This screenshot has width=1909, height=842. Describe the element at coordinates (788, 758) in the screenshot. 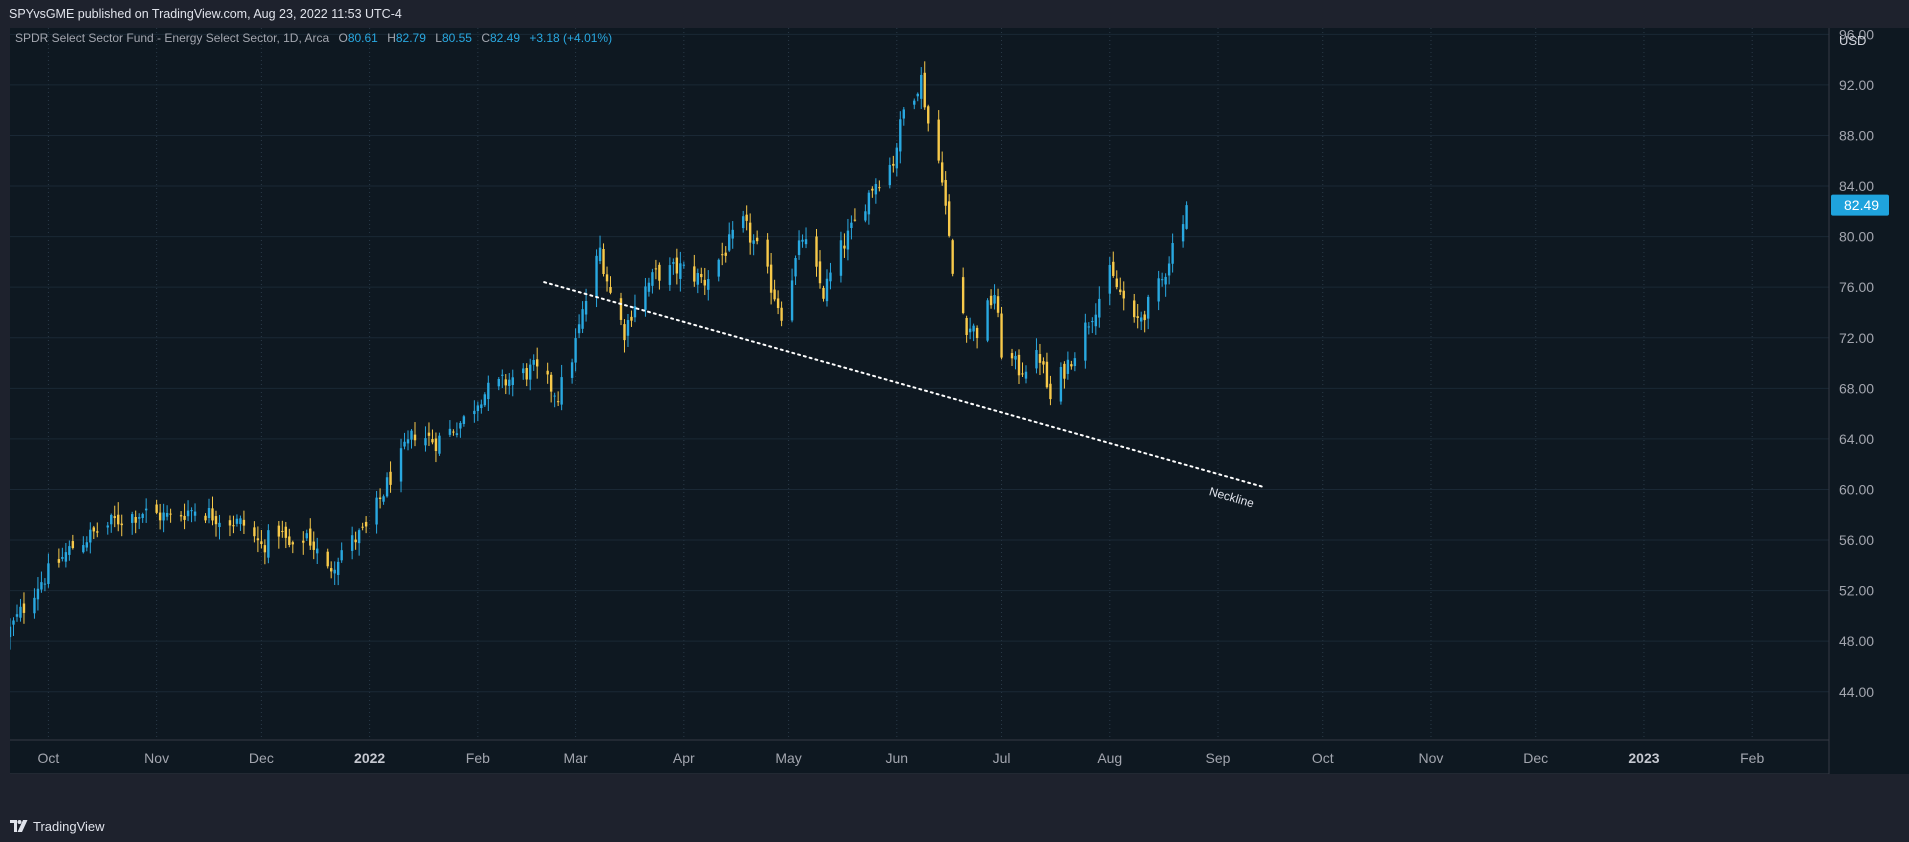

I see `x-tick-label: May` at that location.